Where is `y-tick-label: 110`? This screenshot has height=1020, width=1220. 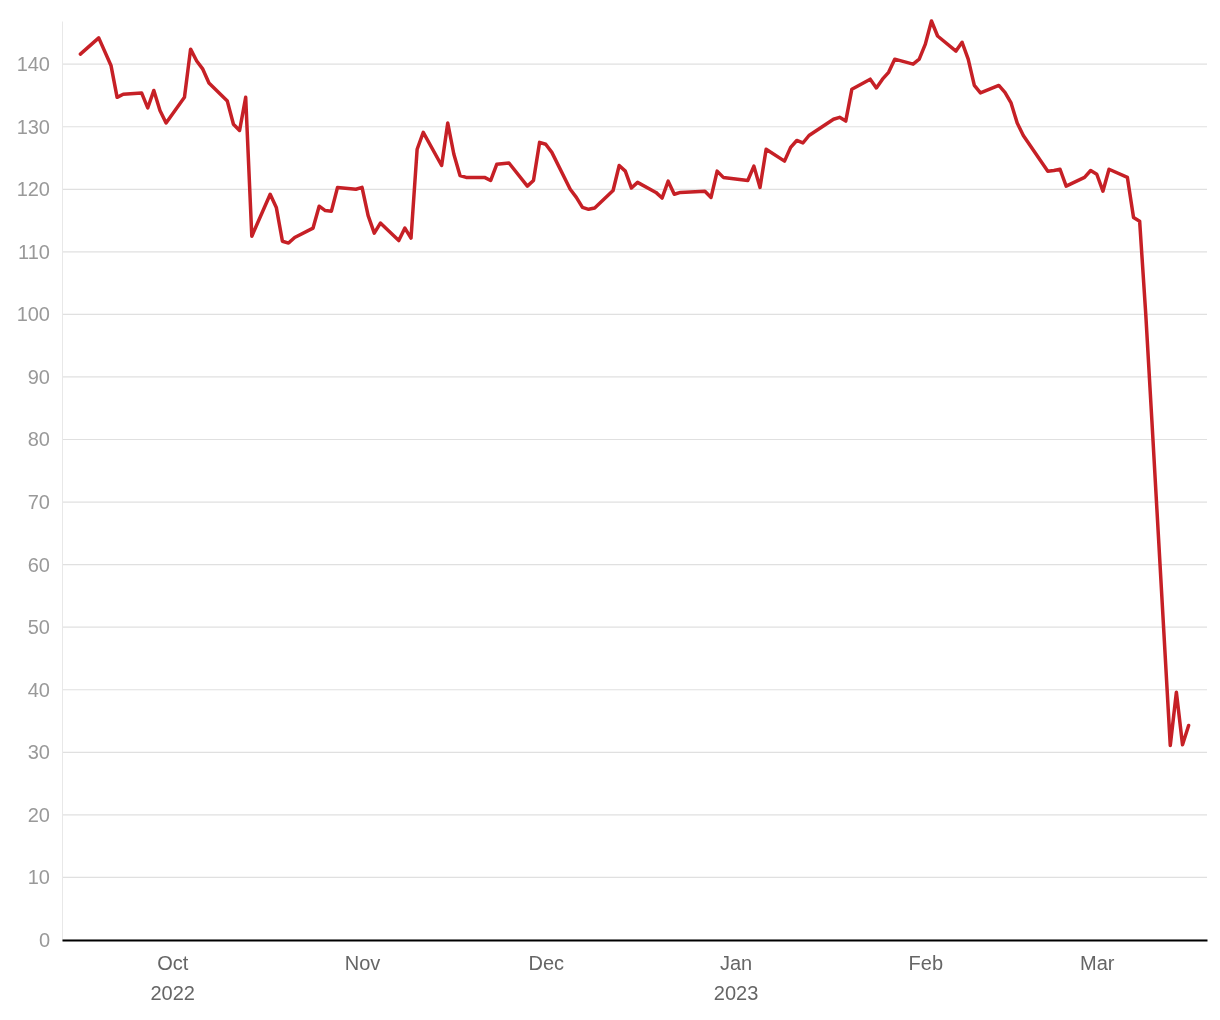
y-tick-label: 110 is located at coordinates (34, 251).